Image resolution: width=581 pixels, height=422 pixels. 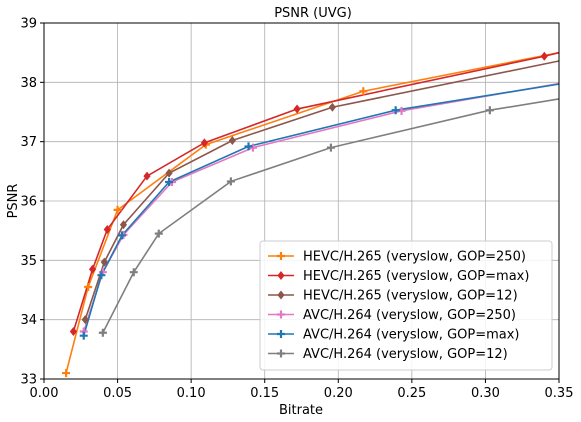 What do you see at coordinates (559, 393) in the screenshot?
I see `x-tick-label: 0.35` at bounding box center [559, 393].